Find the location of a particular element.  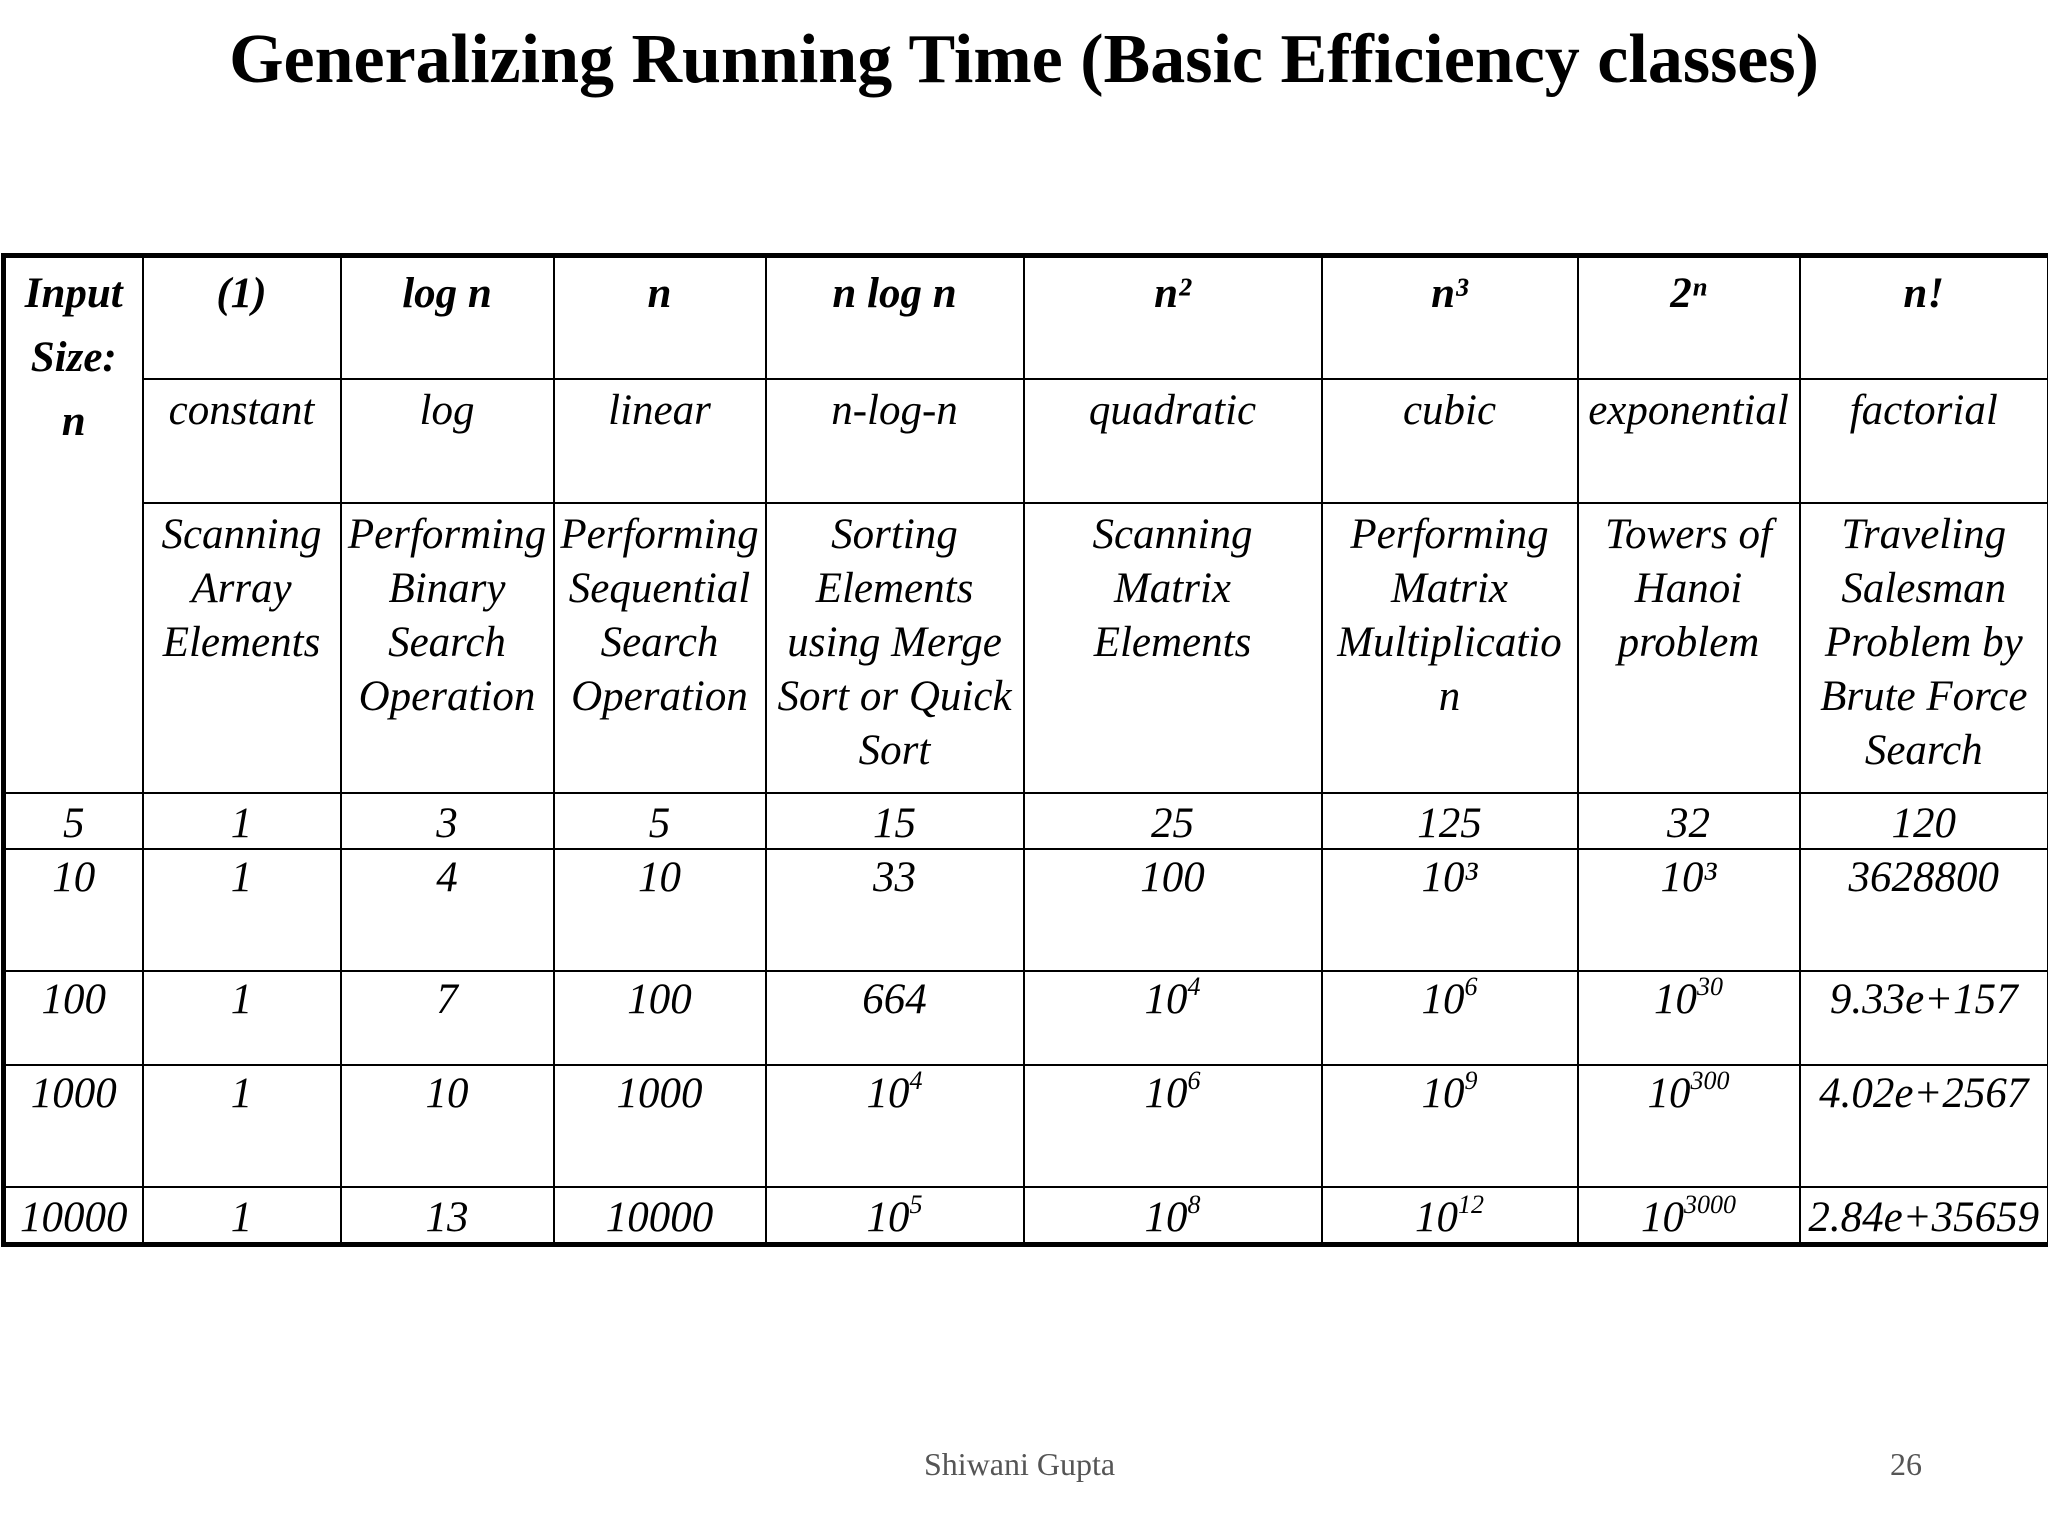

value-cell: 105 is located at coordinates (894, 1216).